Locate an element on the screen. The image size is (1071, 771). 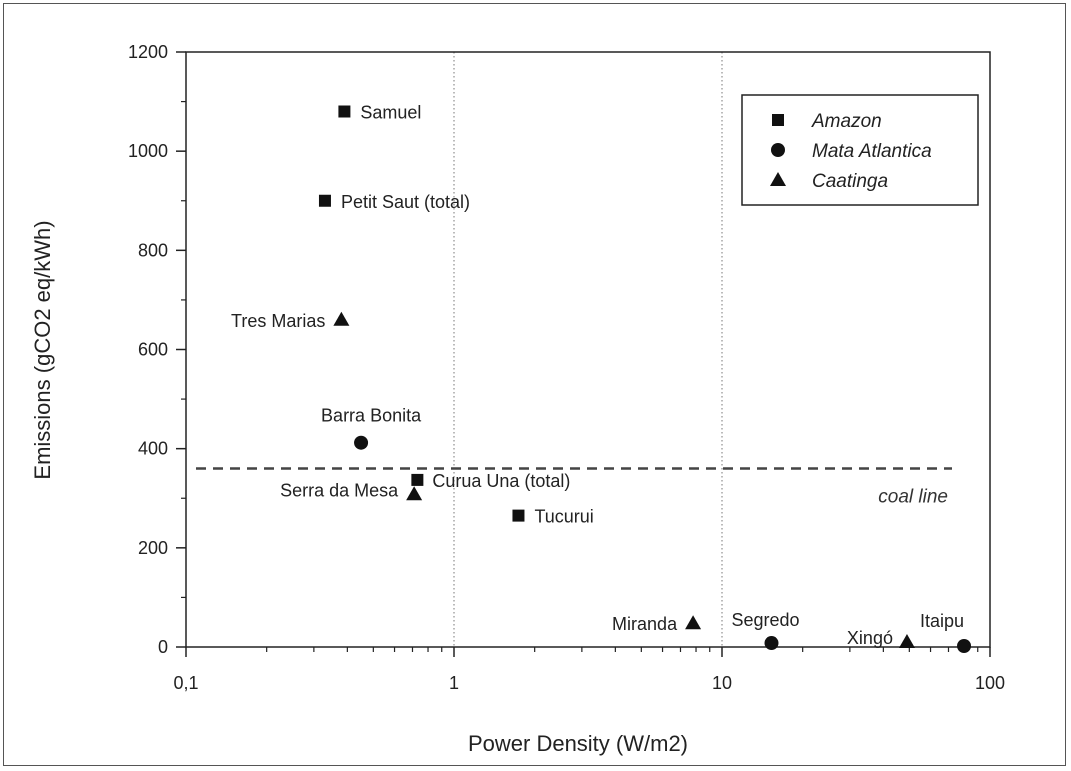
point-label-segredo: Segredo is located at coordinates (765, 620).